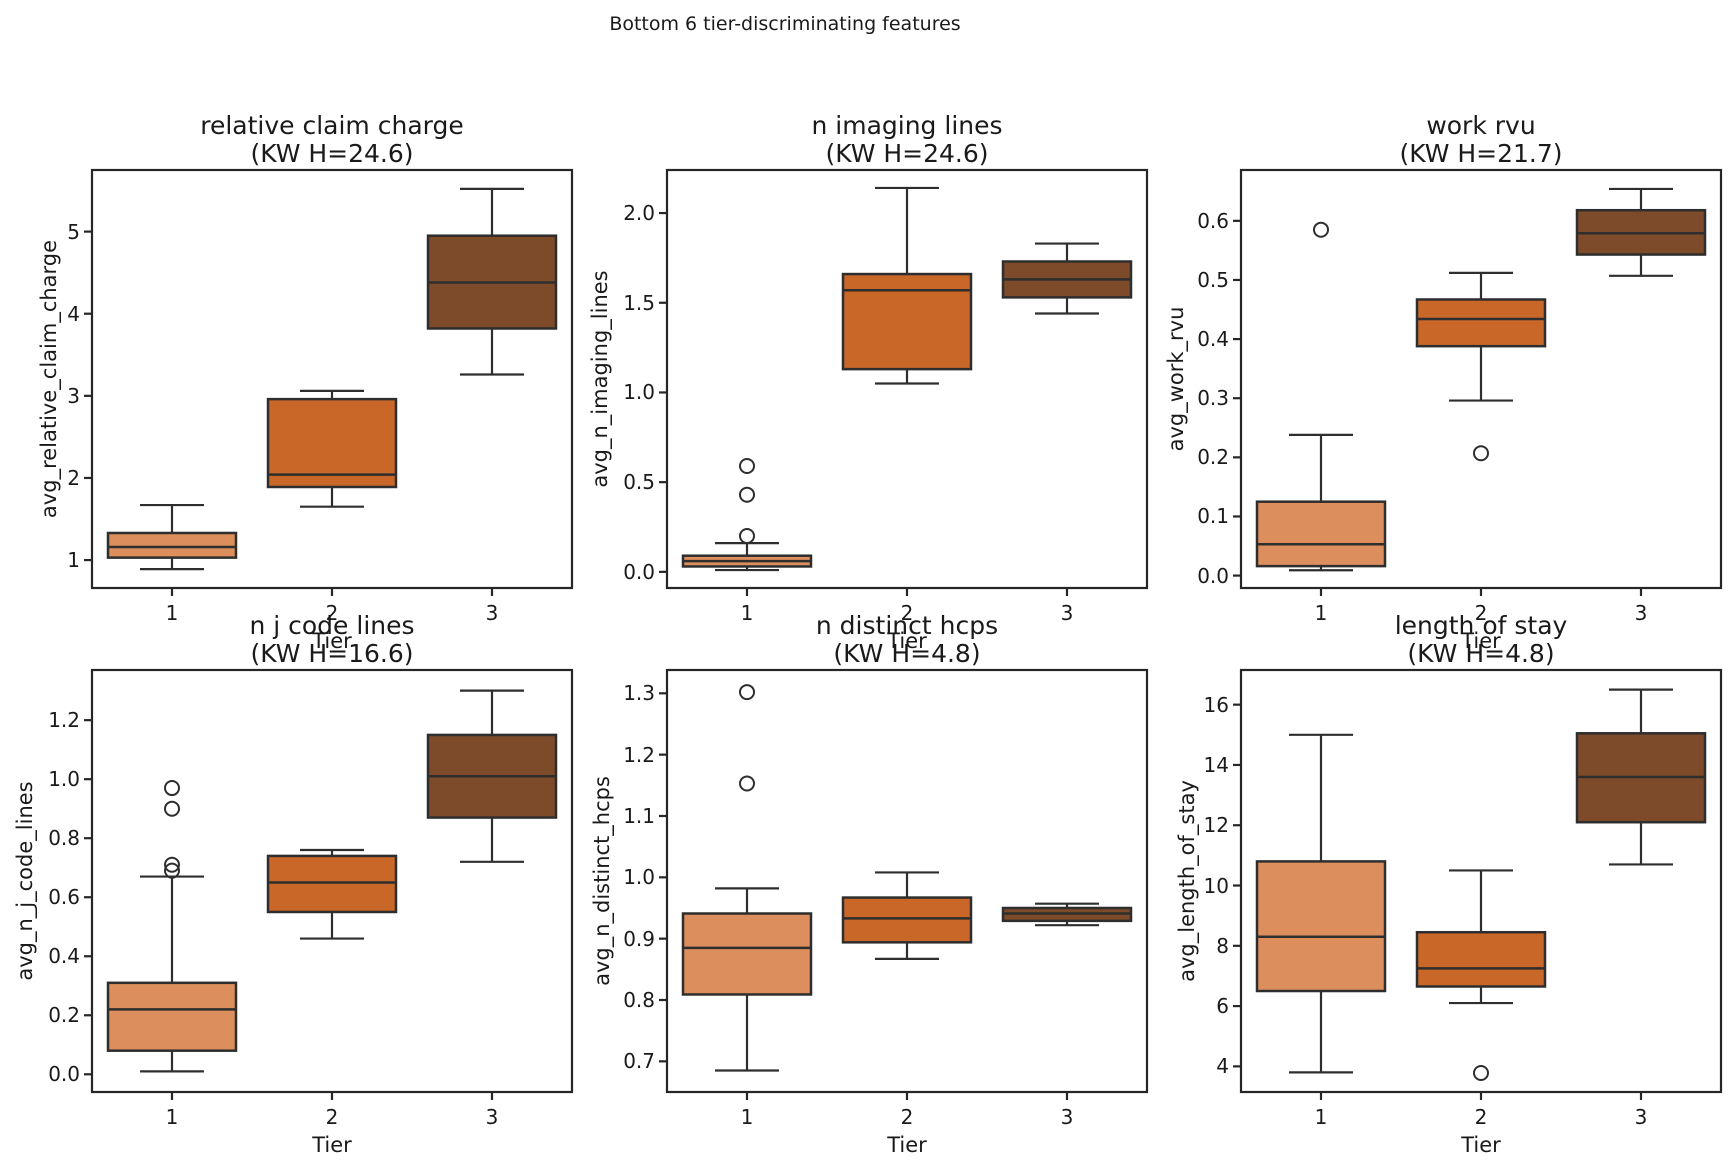 This screenshot has width=1734, height=1172. I want to click on subplot-3-xtick-label: 2, so click(332, 1117).